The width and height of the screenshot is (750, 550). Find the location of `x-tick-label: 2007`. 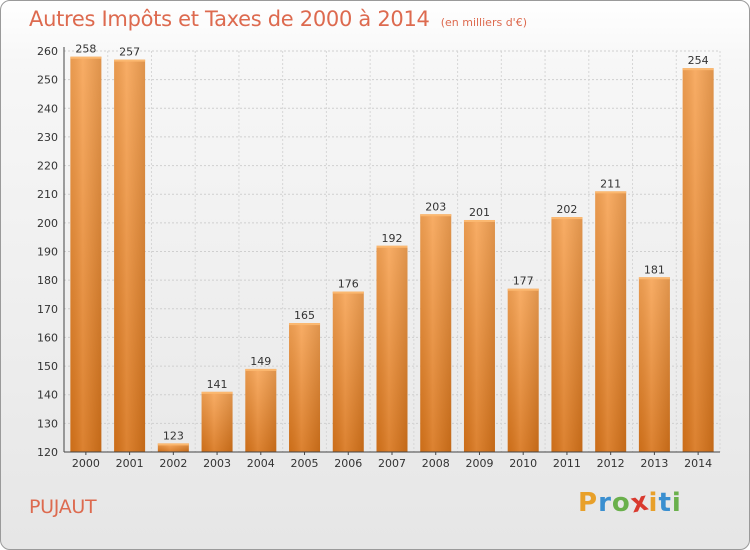

x-tick-label: 2007 is located at coordinates (392, 463).